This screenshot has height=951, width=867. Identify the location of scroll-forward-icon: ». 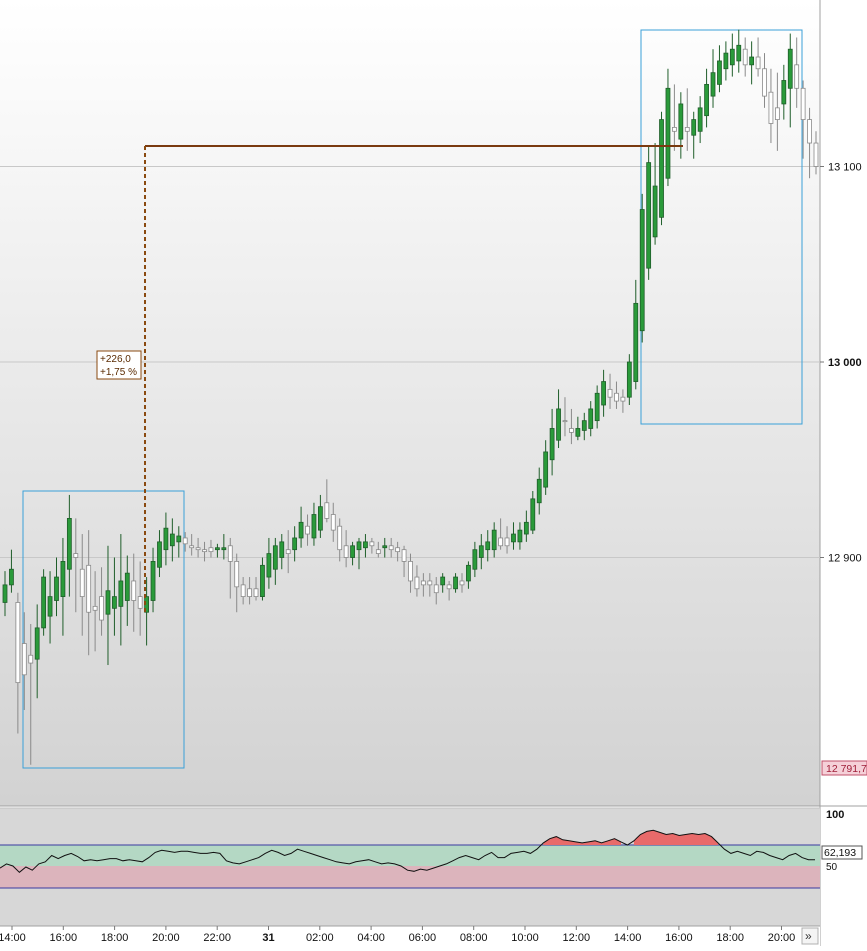
(808, 936).